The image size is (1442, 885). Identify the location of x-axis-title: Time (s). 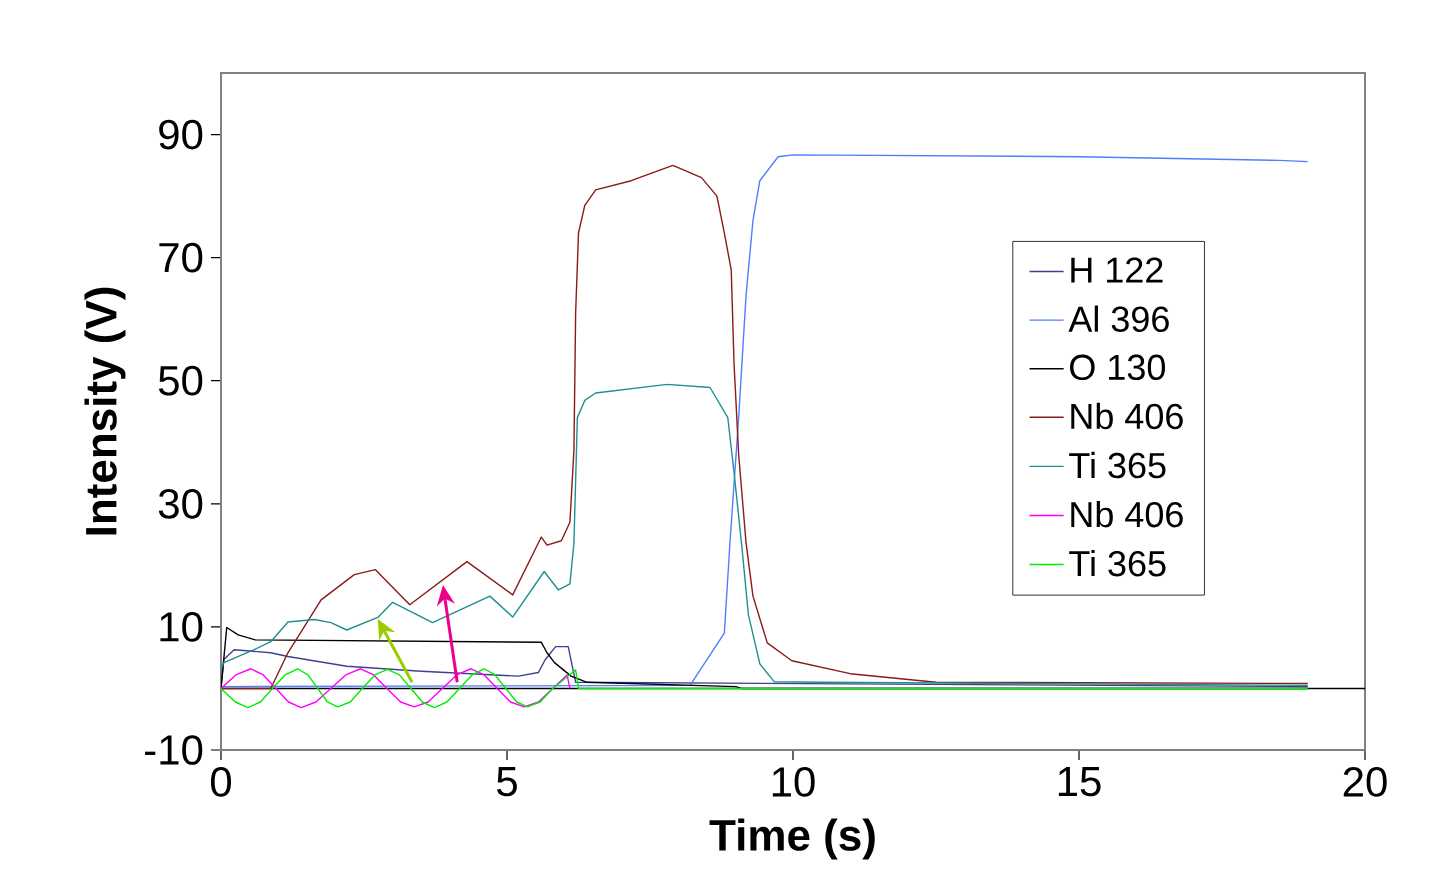
(792, 839).